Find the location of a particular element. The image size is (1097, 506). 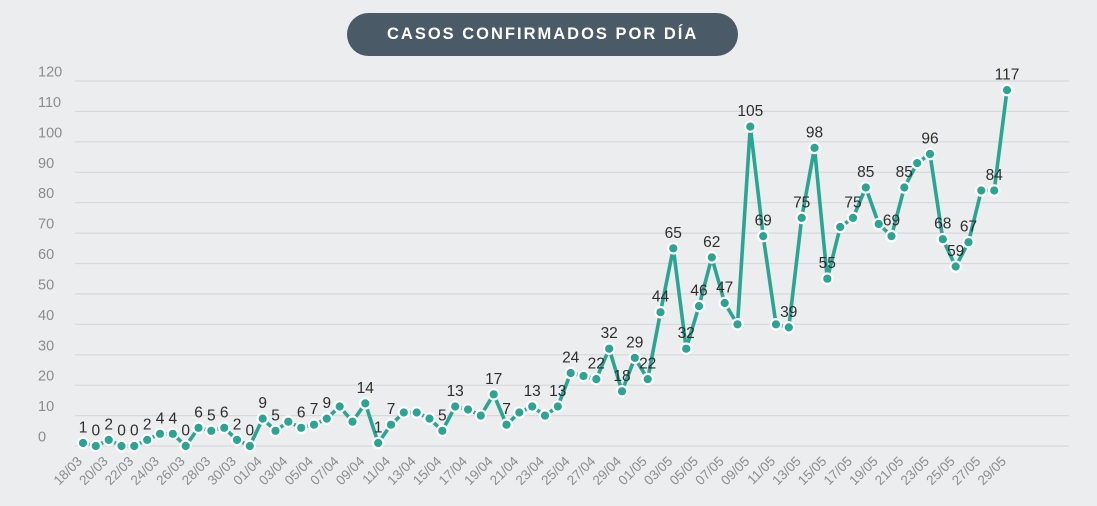

chart-title: CASOS CONFIRMADOS POR DÍA is located at coordinates (543, 34).